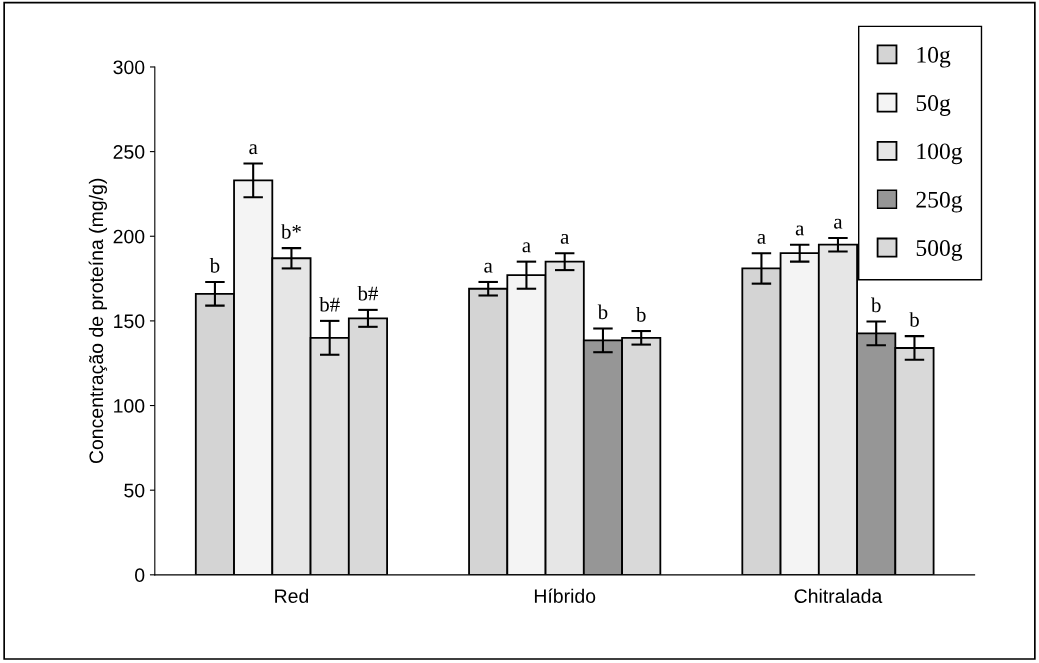  I want to click on y-tick-label: 50, so click(134, 490).